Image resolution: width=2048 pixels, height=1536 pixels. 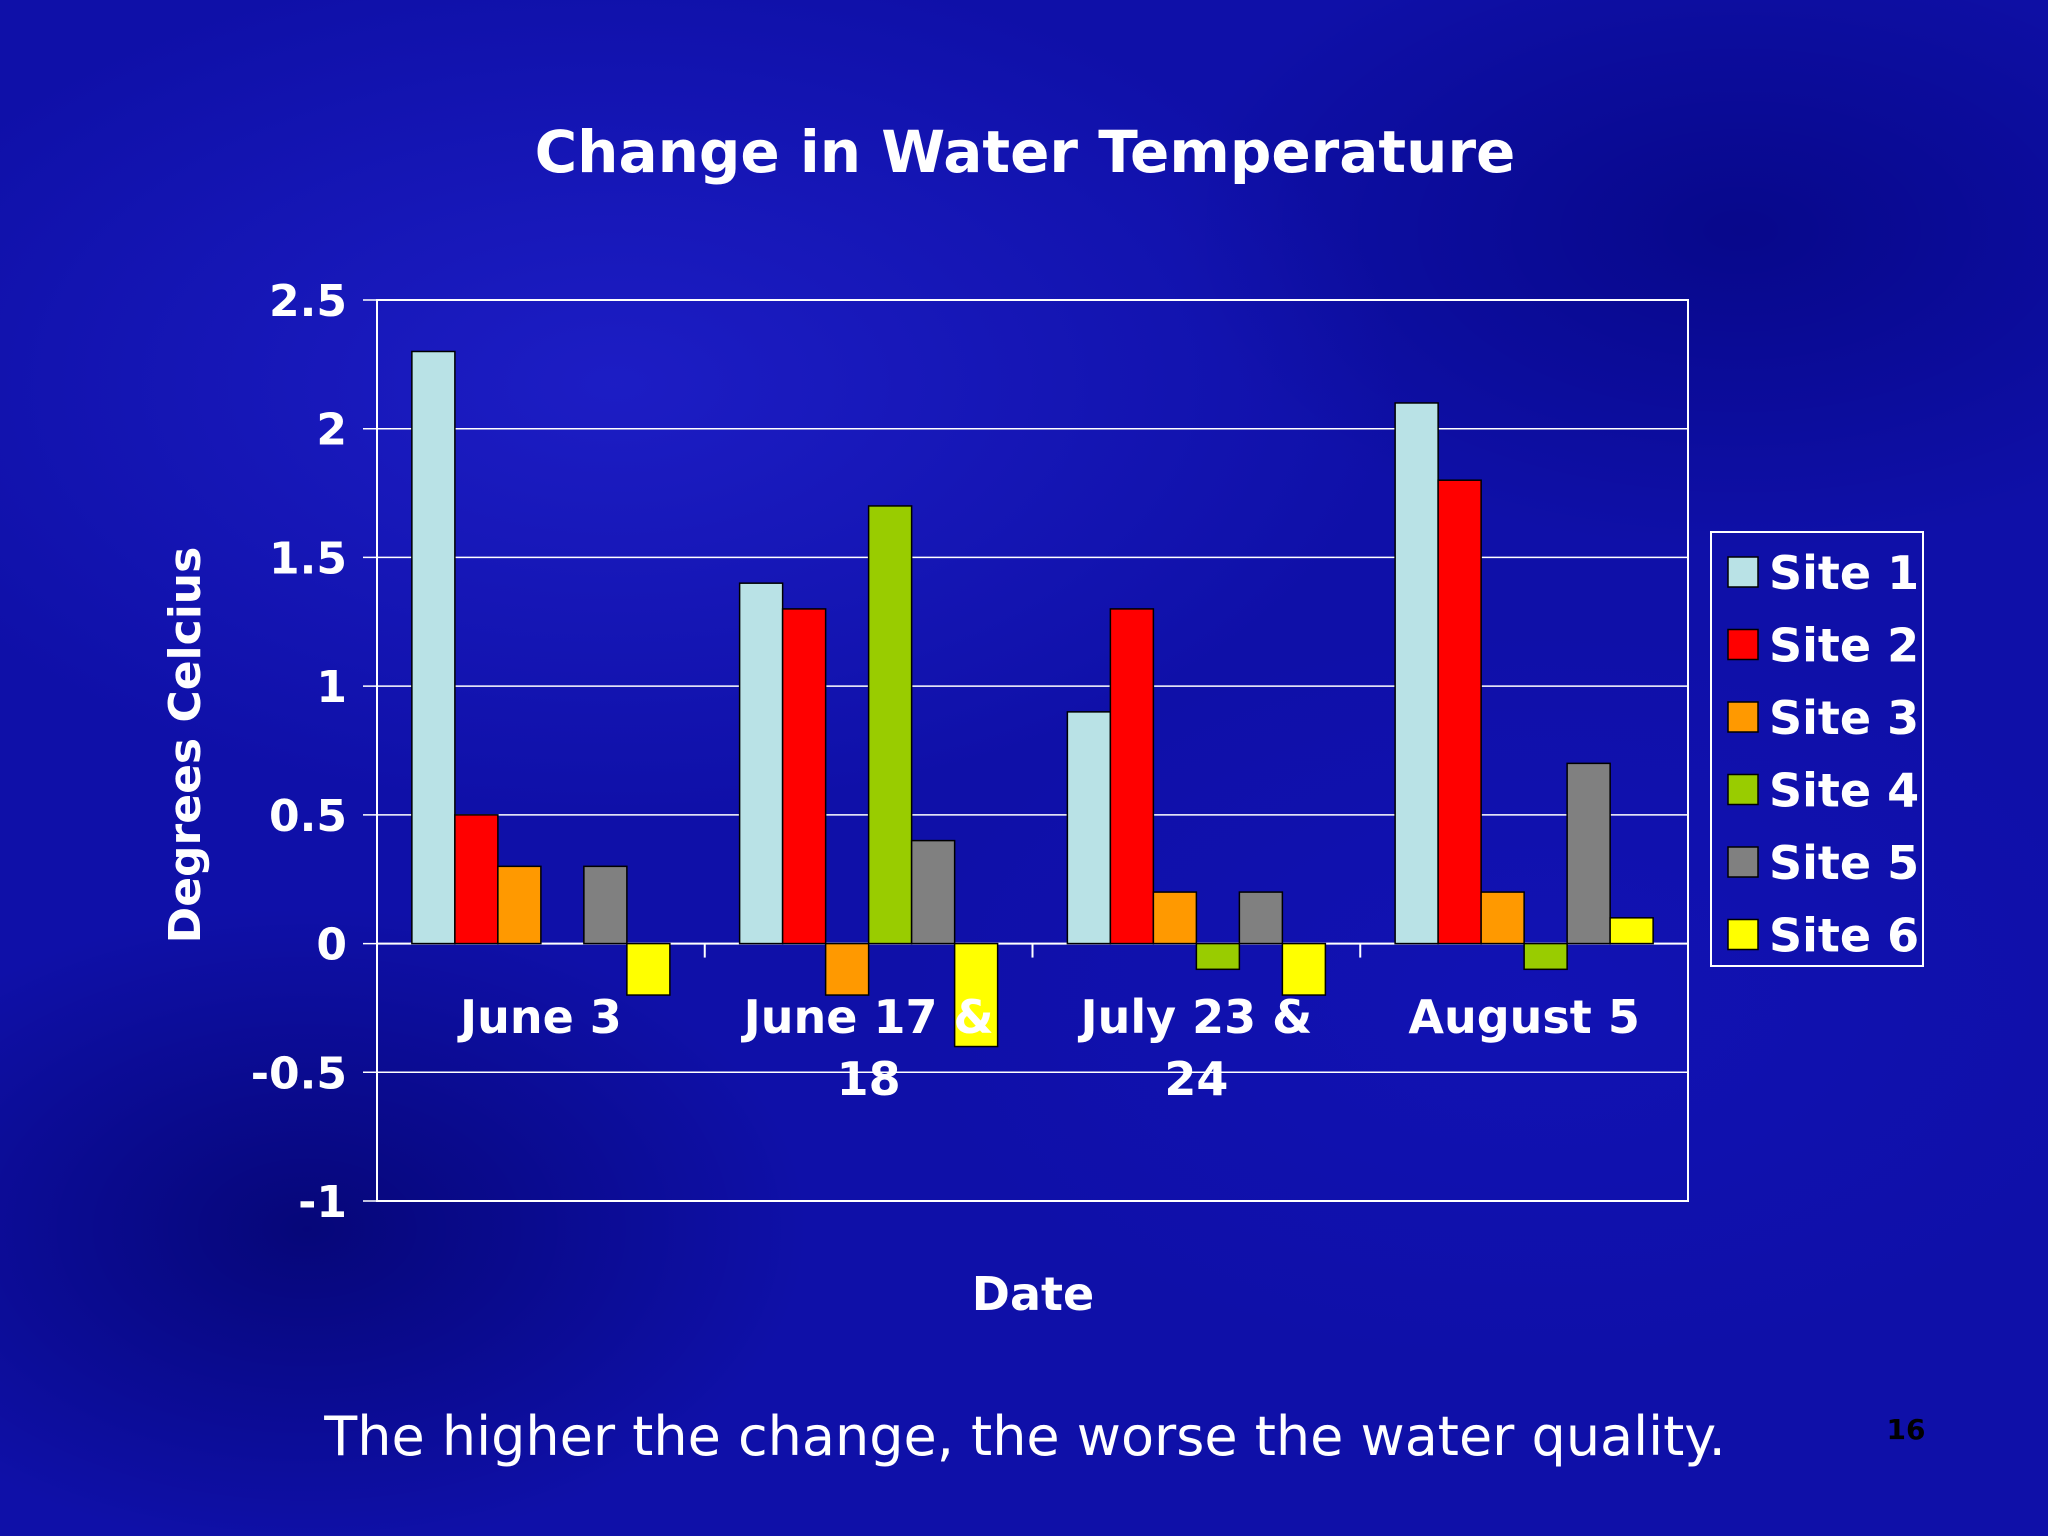 What do you see at coordinates (1844, 573) in the screenshot?
I see `legend-label: Site 1` at bounding box center [1844, 573].